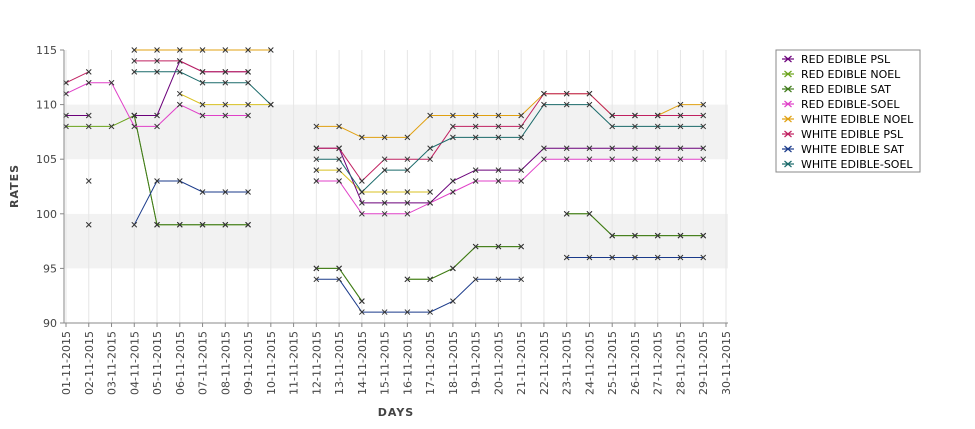 The height and width of the screenshot is (429, 975). What do you see at coordinates (857, 164) in the screenshot?
I see `legend-label: WHITE EDIBLE-SOEL` at bounding box center [857, 164].